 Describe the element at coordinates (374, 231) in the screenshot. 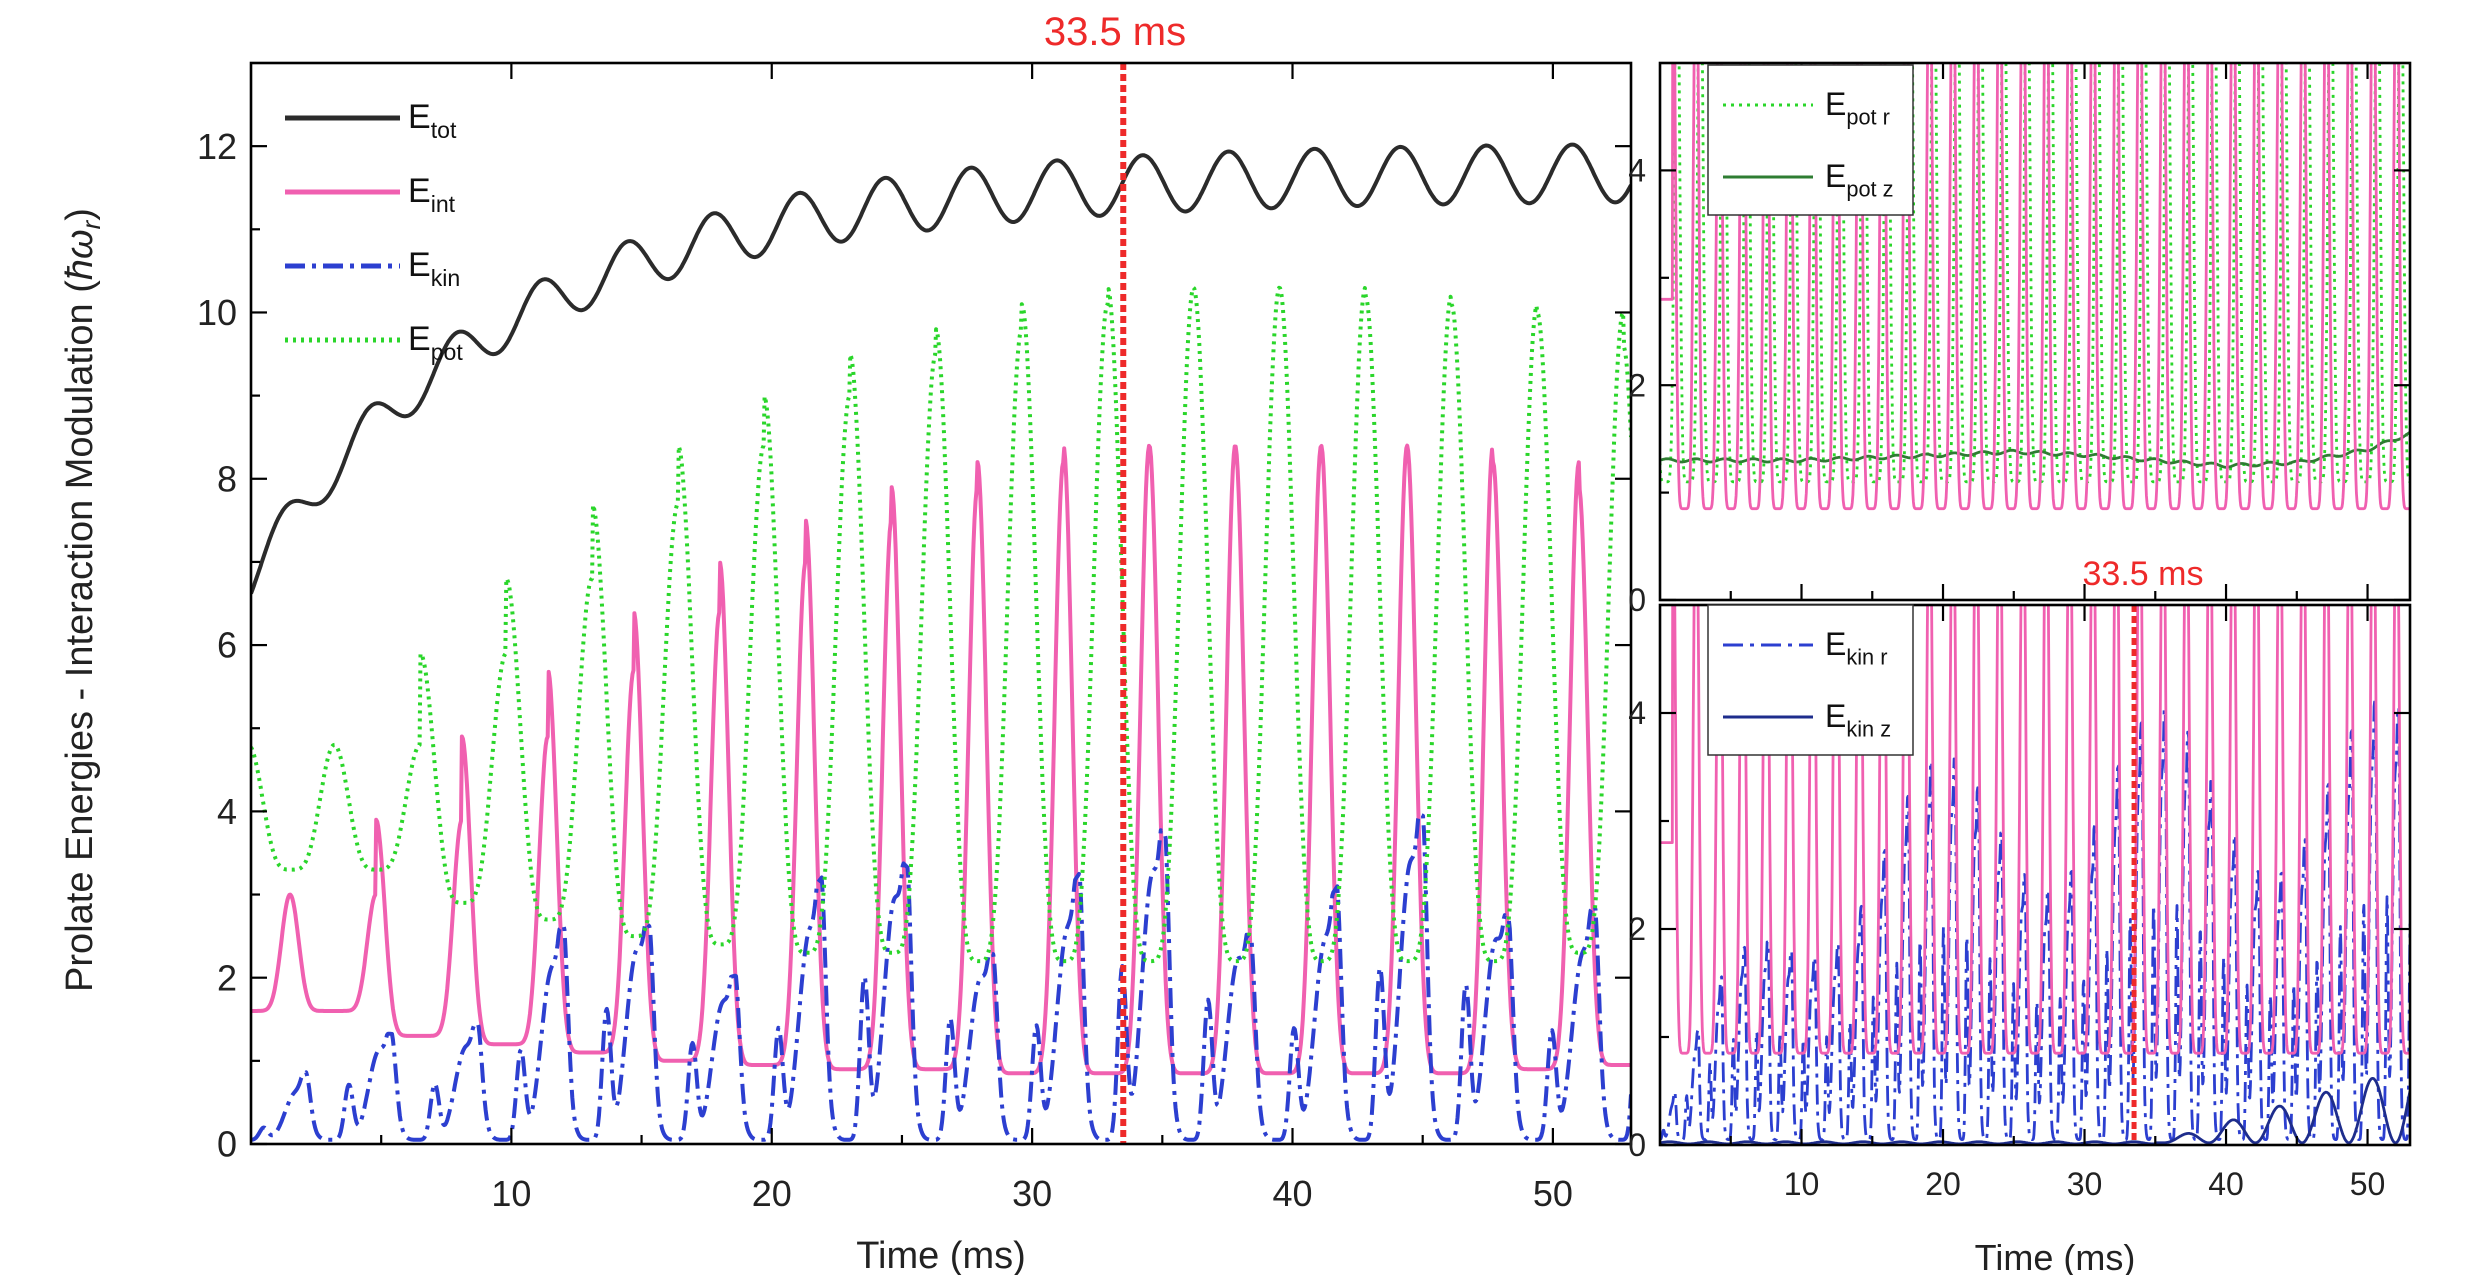

I see `main-legend: Etot Eint Ekin Epot` at that location.